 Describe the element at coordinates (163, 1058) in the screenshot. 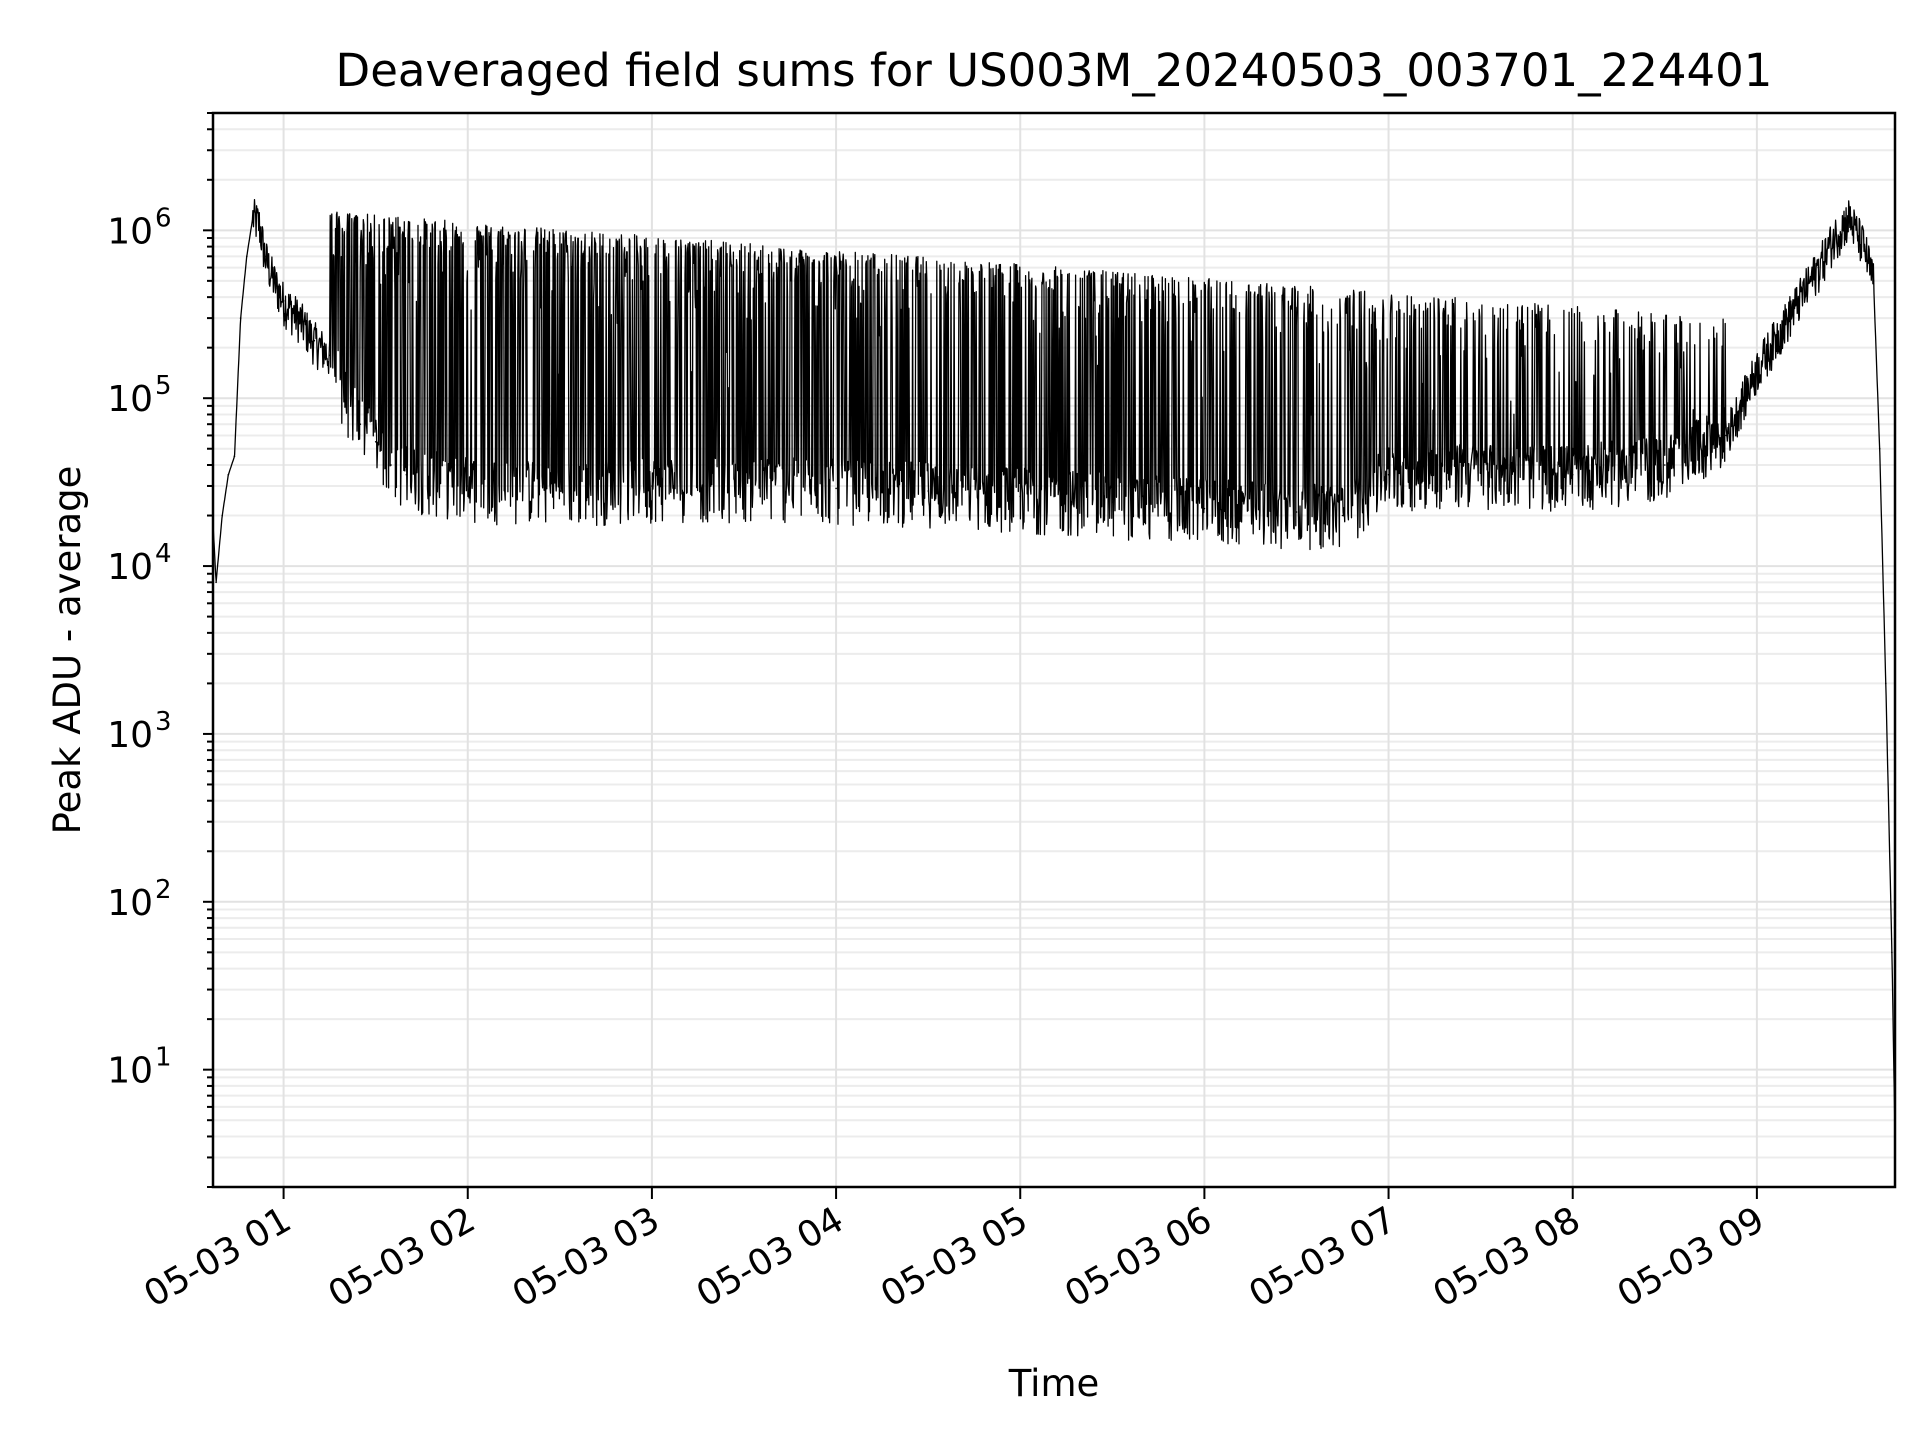

I see `y-tick-label-exponent: 1` at that location.